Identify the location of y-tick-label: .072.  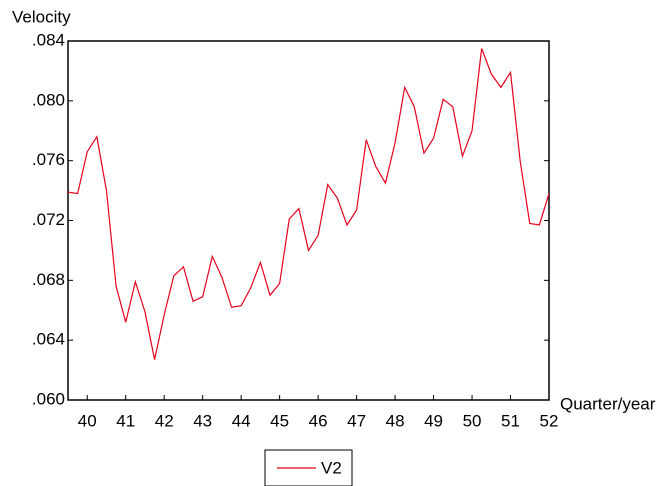
(48, 219).